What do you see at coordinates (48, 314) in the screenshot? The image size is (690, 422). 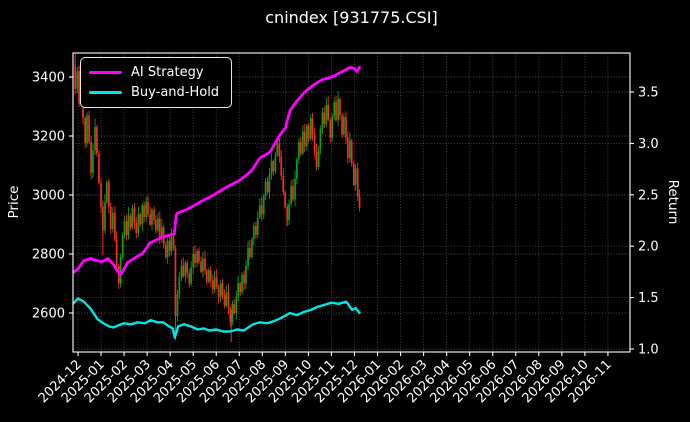 I see `price-tick-label: 2600` at bounding box center [48, 314].